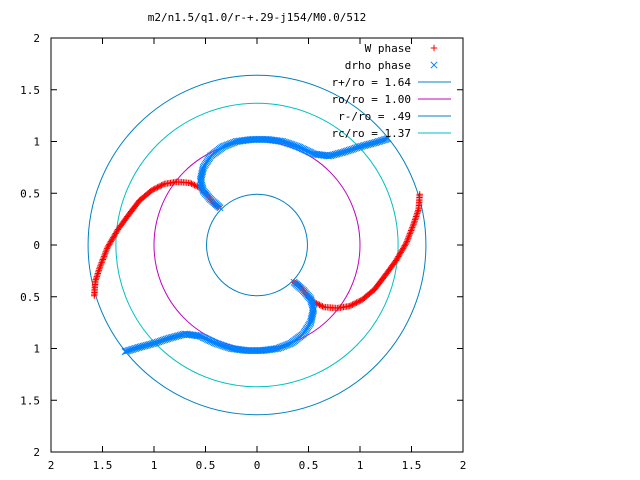 The width and height of the screenshot is (640, 480). Describe the element at coordinates (257, 17) in the screenshot. I see `chart-title: m2/n1.5/q1.0/r-+.29-j154/M0.0/512` at that location.